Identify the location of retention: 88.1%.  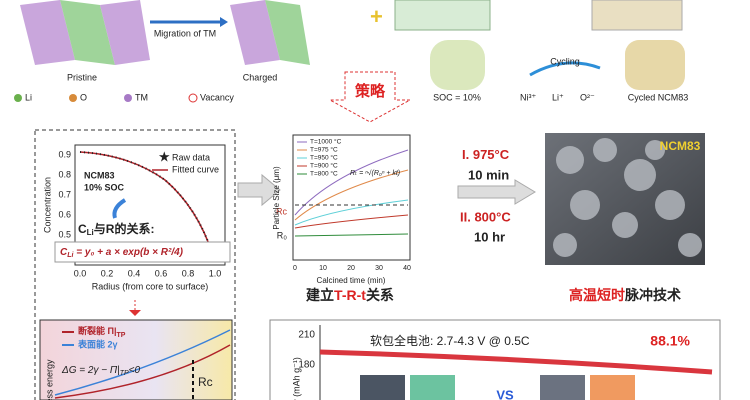
(670, 341).